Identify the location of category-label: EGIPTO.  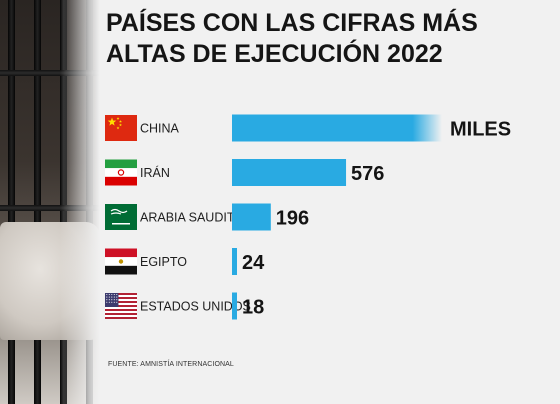
(163, 262).